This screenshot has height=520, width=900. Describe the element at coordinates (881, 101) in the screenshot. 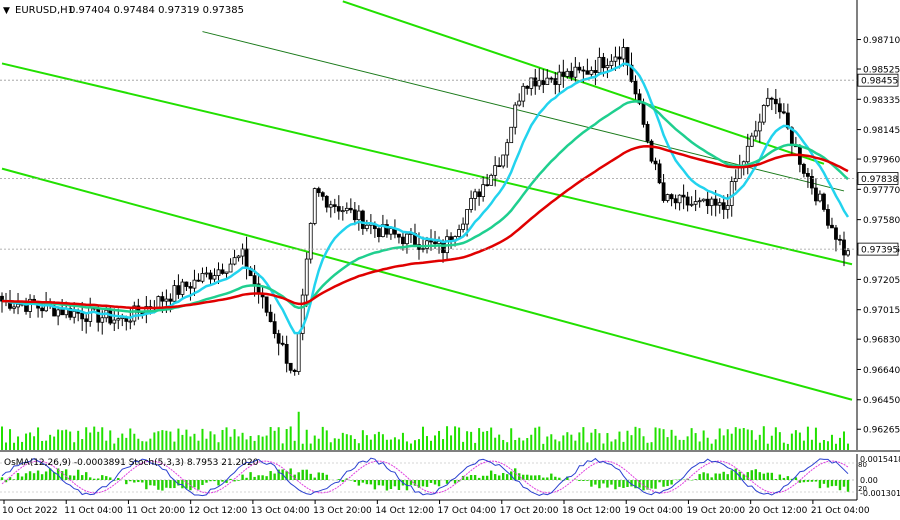

I see `y-tick-label: 0.98335` at that location.